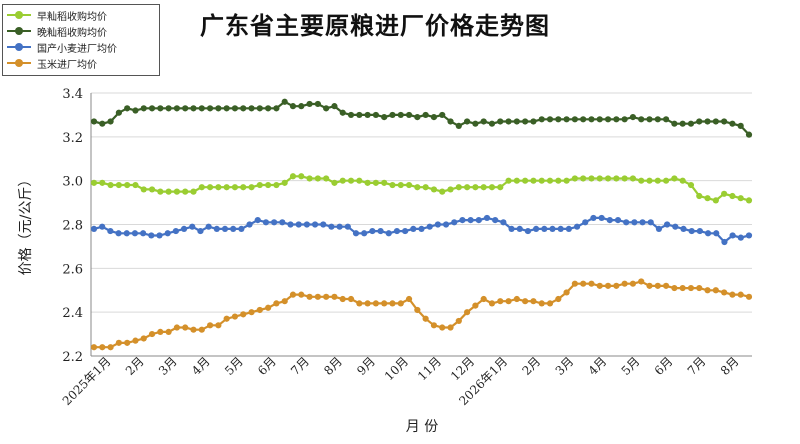  I want to click on legend-label-wheat: 国产小麦进厂均价, so click(77, 49).